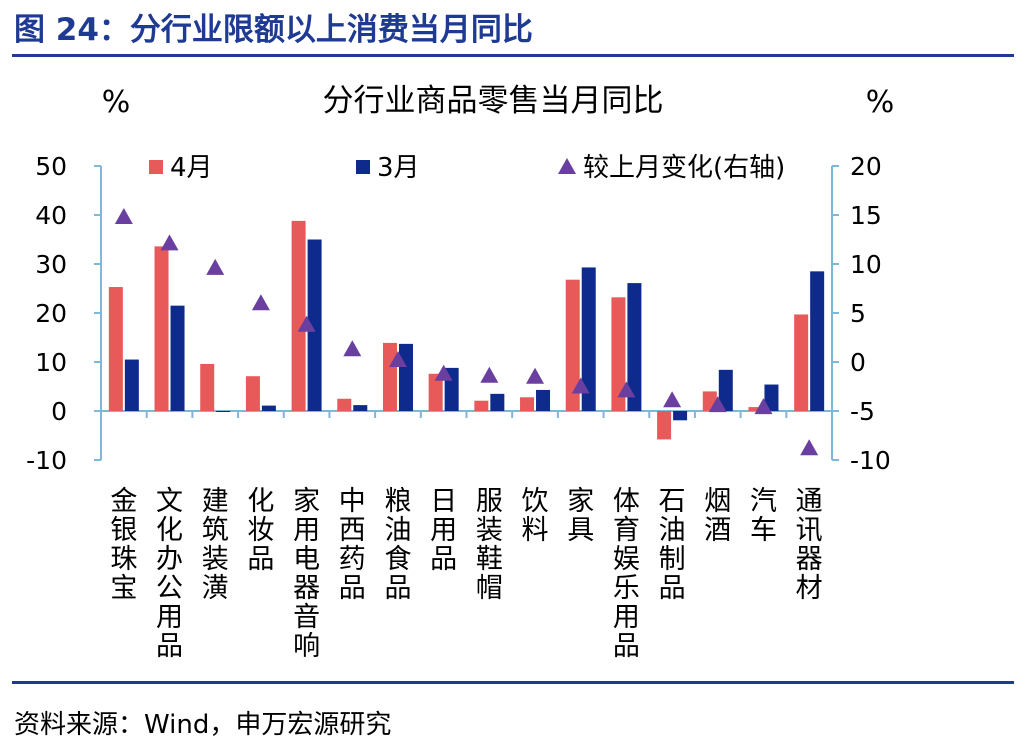 The image size is (1025, 751). I want to click on category-label: 服装鞋帽, so click(489, 545).